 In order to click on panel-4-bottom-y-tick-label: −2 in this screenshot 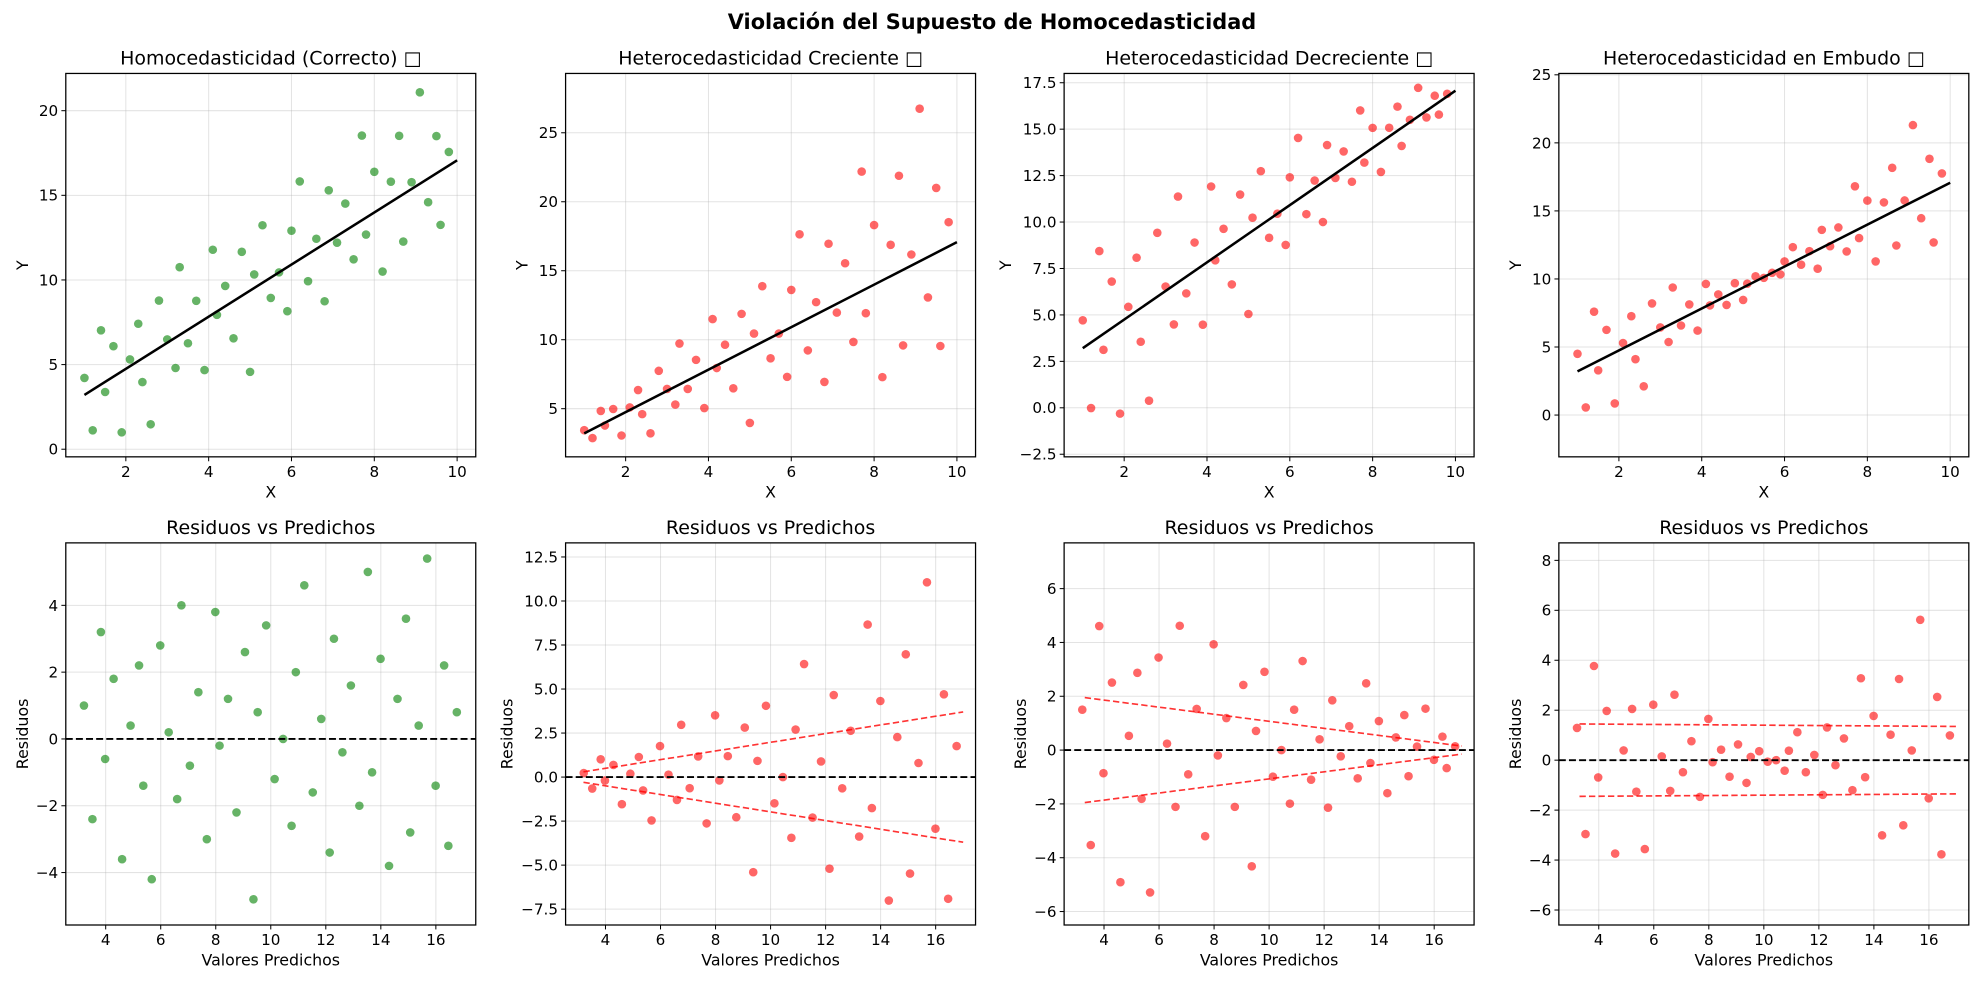, I will do `click(1540, 811)`.